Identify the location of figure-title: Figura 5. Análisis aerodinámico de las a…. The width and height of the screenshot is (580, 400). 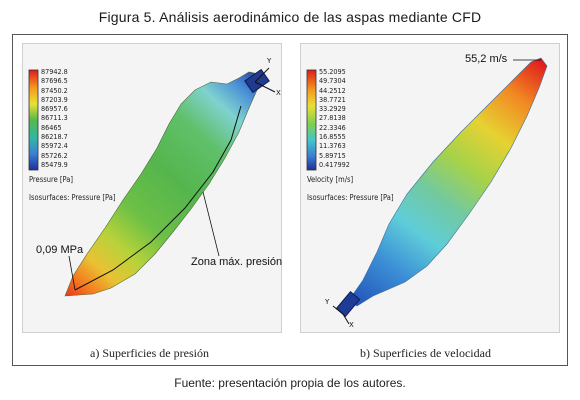
(290, 17).